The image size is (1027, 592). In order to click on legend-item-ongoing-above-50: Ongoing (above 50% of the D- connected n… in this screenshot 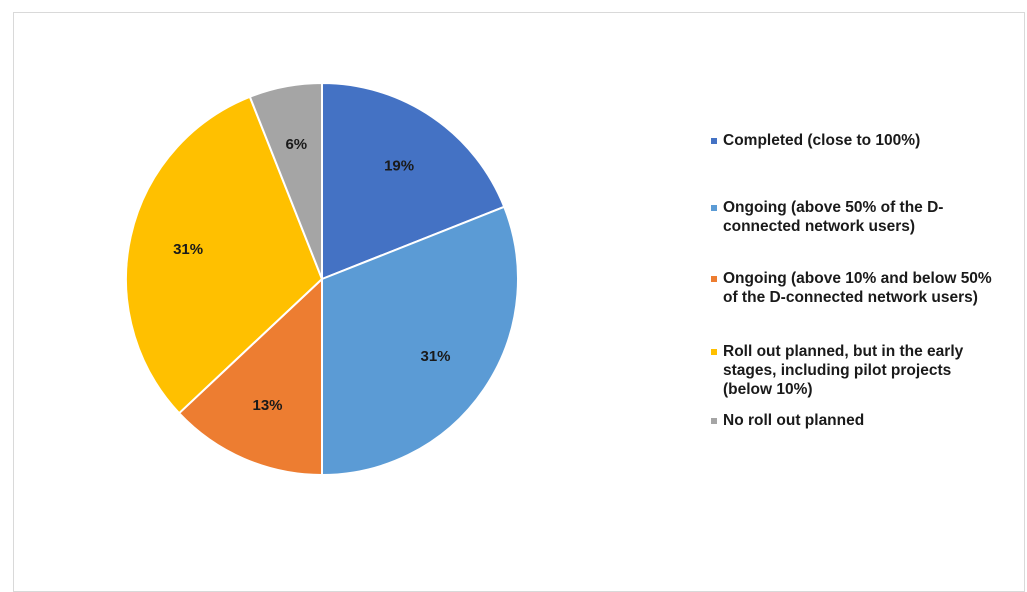, I will do `click(869, 217)`.